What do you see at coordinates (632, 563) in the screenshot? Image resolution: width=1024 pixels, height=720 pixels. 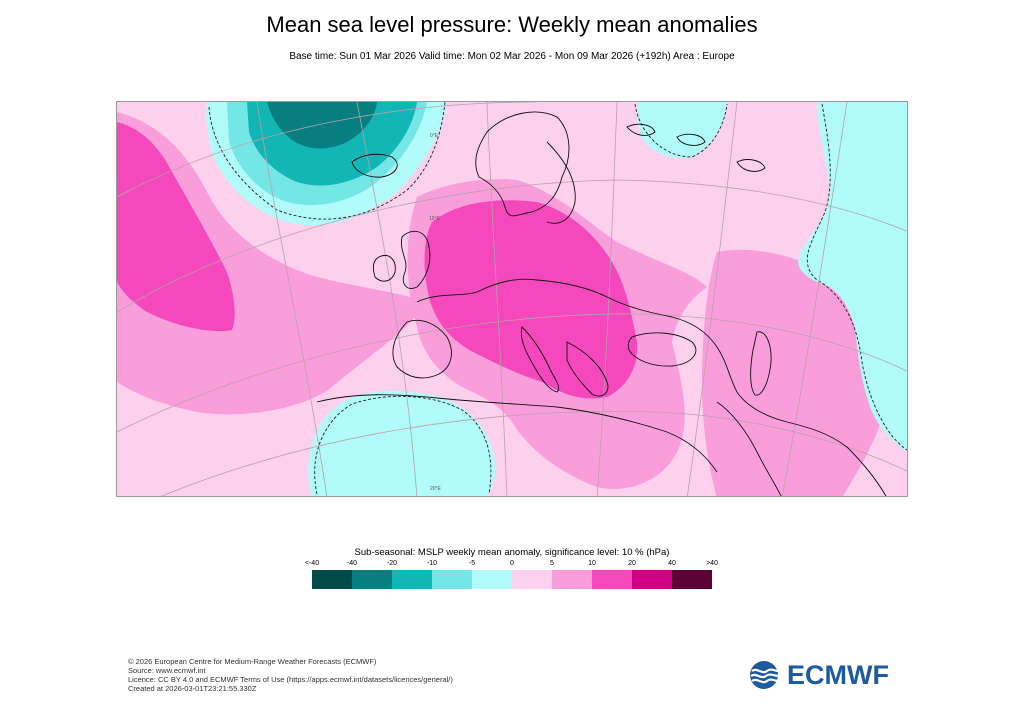 I see `legend-tick: 20` at bounding box center [632, 563].